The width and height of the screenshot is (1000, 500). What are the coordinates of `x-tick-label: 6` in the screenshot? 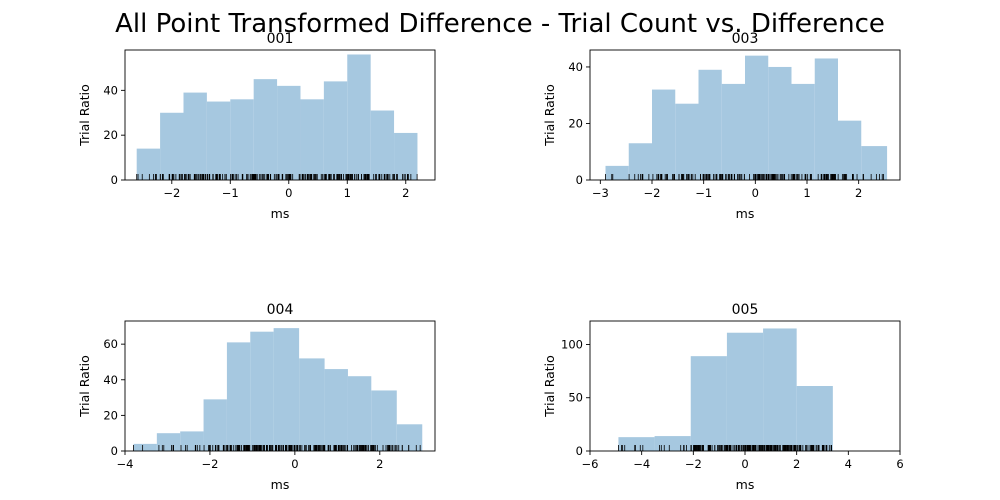 It's located at (899, 464).